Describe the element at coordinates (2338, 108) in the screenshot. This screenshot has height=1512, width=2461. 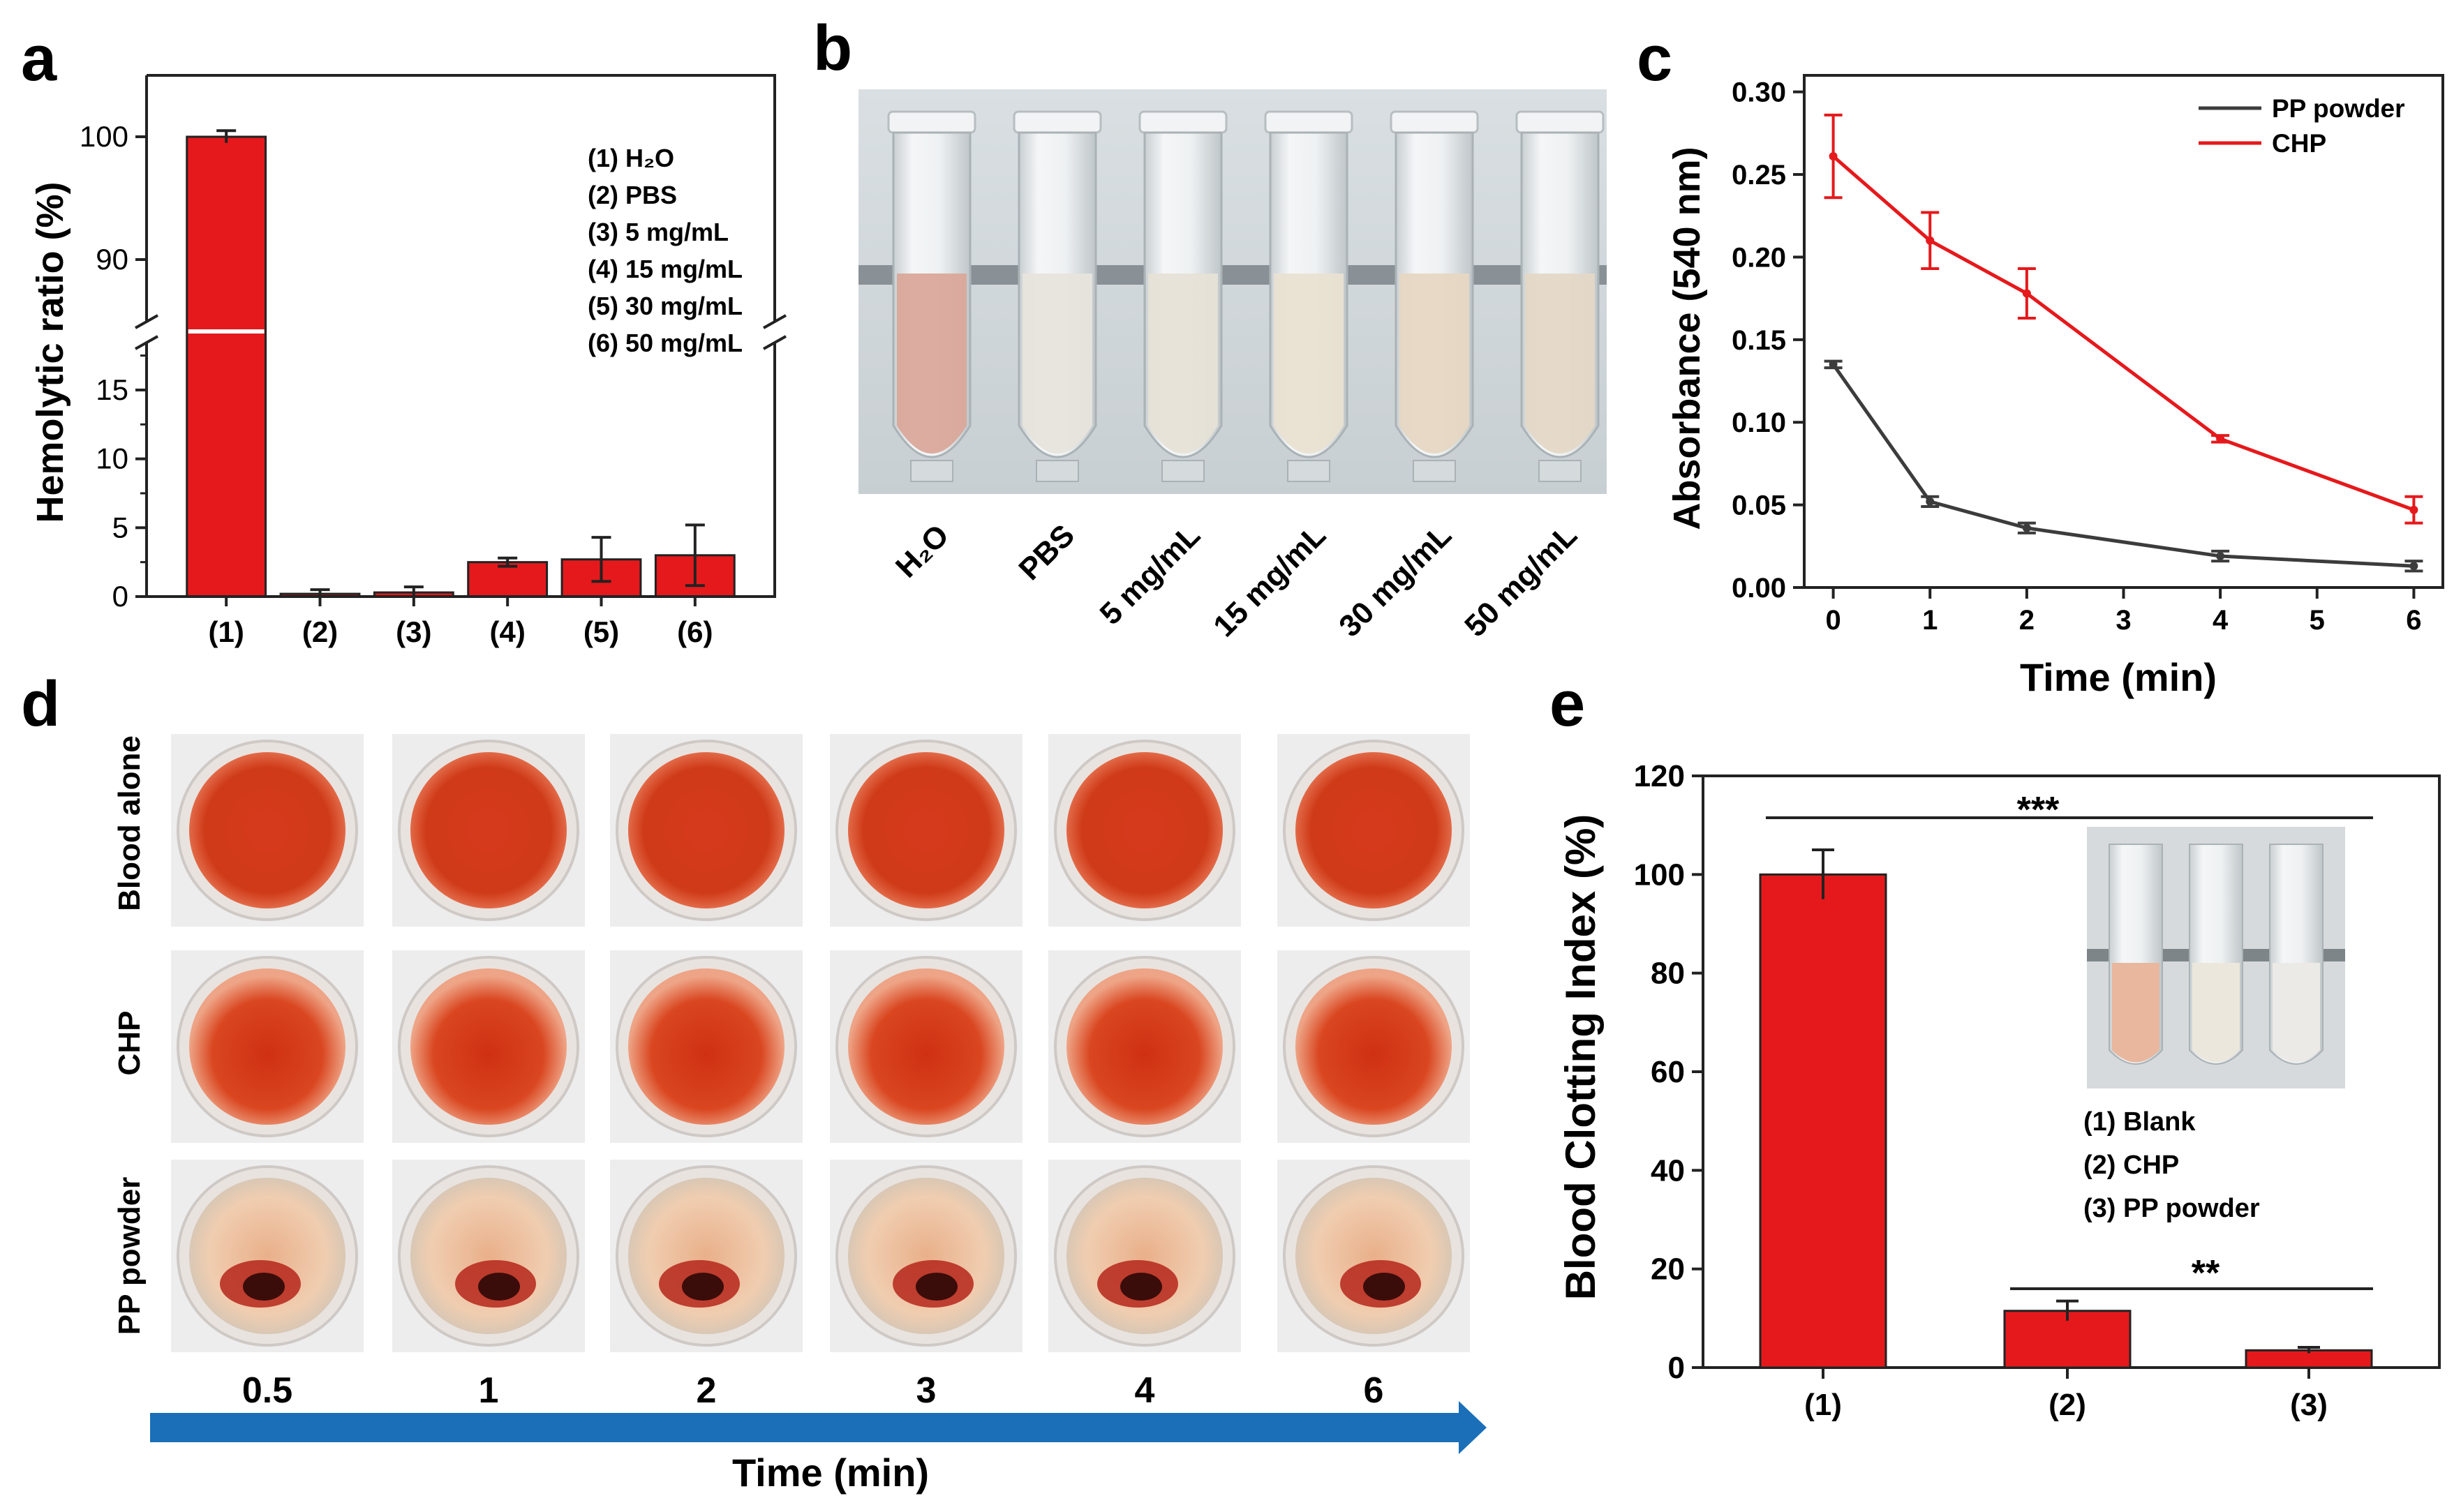
I see `legend-label-pp: PP powder` at that location.